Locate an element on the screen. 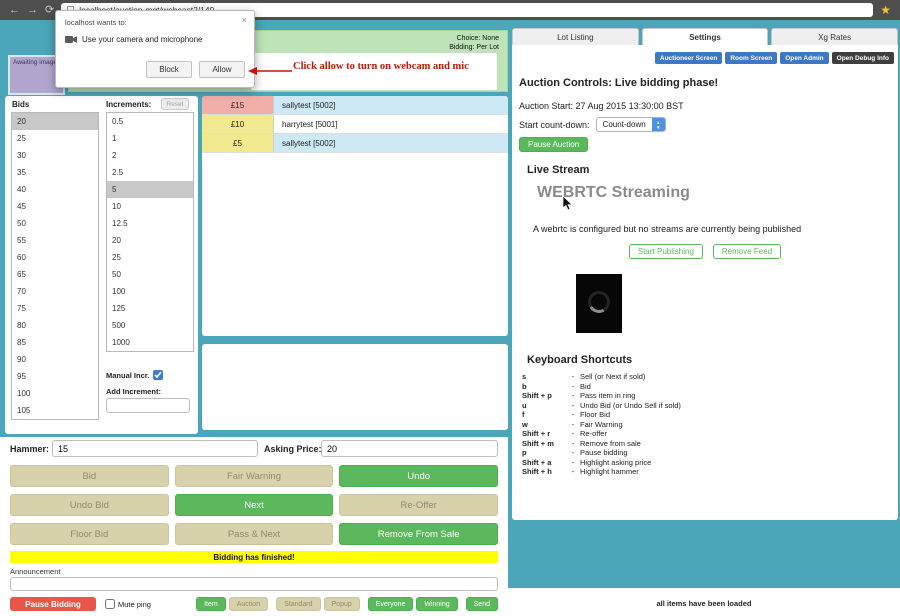  bid-step-item: 45 is located at coordinates (21, 206).